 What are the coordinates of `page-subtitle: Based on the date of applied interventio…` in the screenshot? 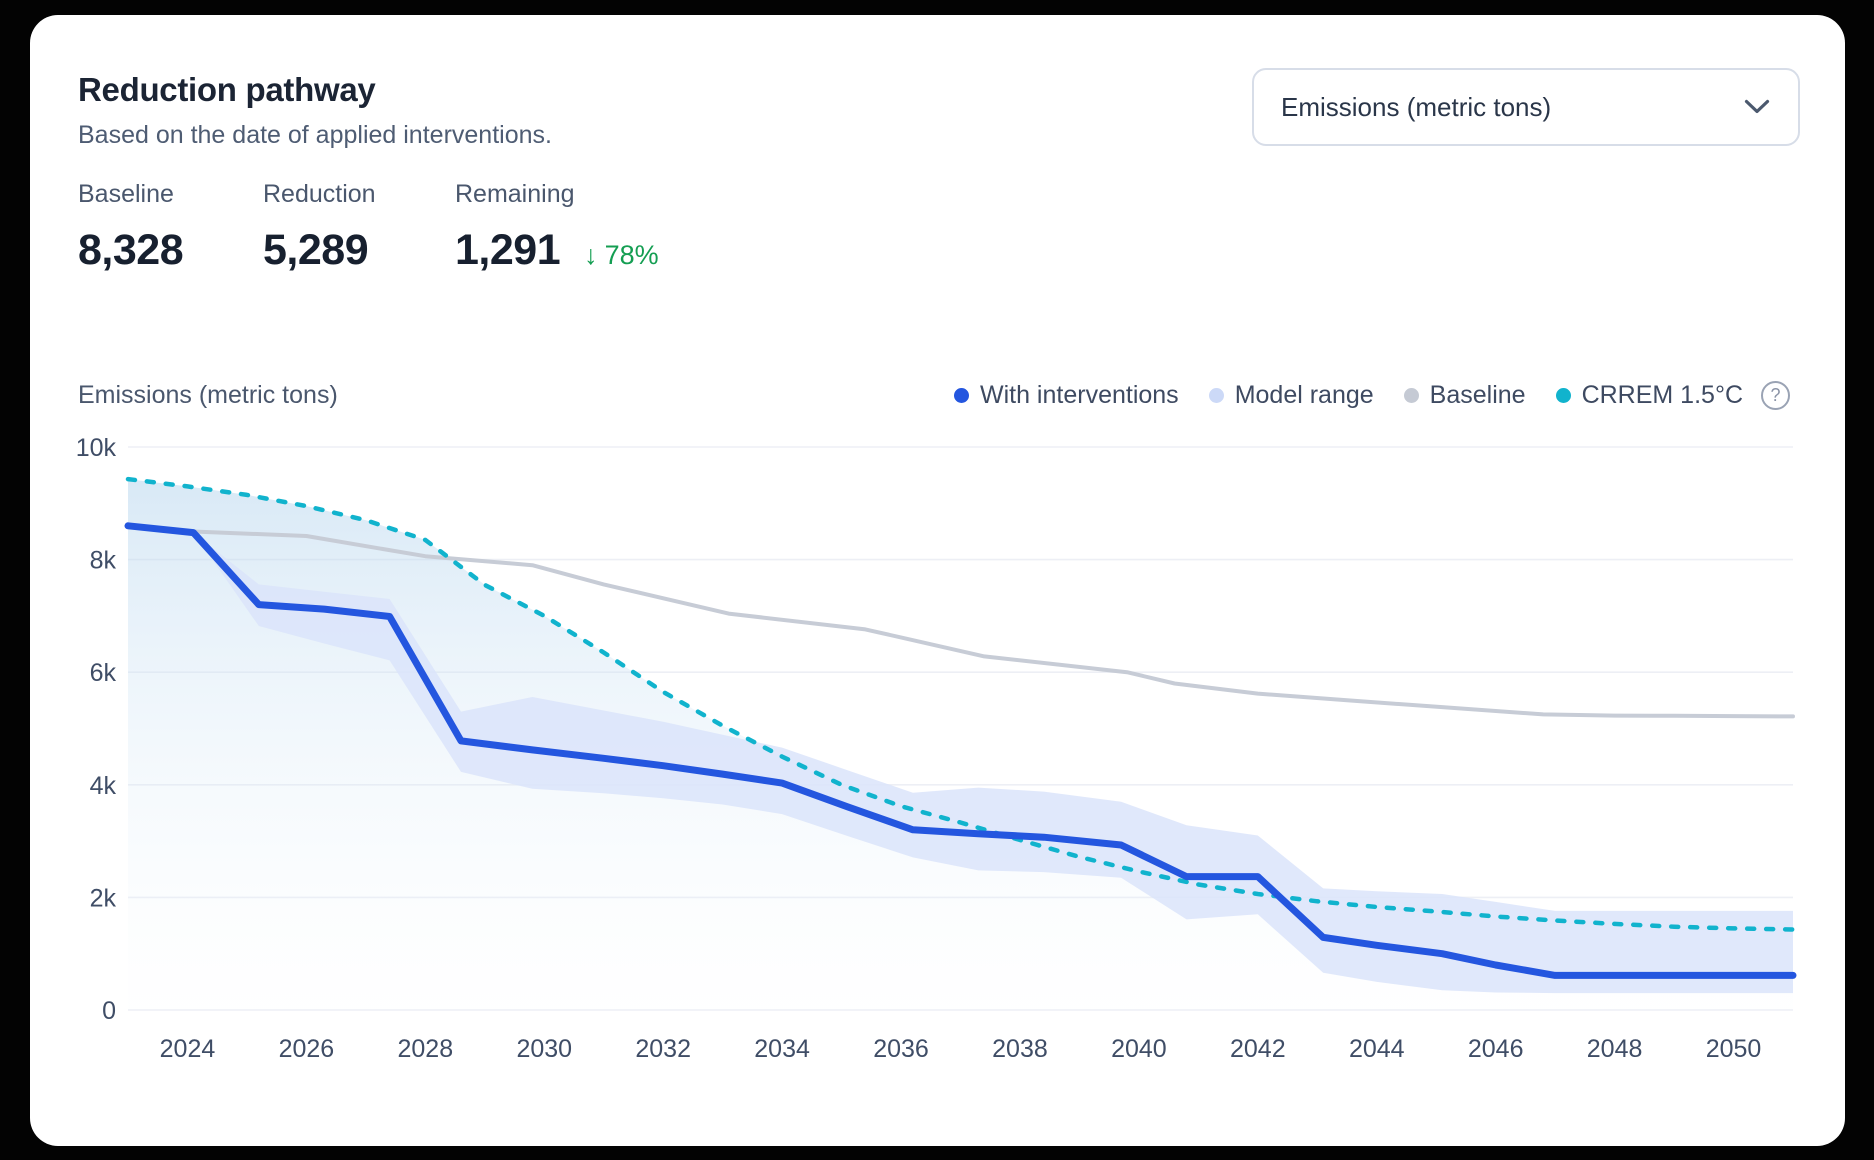 It's located at (315, 135).